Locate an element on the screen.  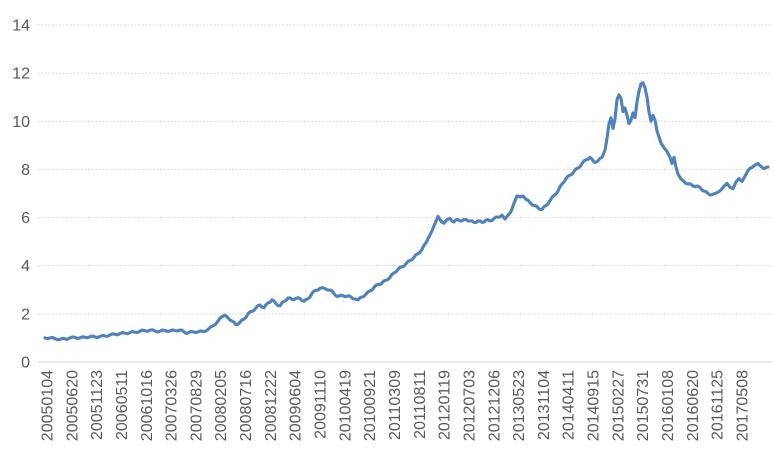
x-tick-label: 20100921 is located at coordinates (370, 405).